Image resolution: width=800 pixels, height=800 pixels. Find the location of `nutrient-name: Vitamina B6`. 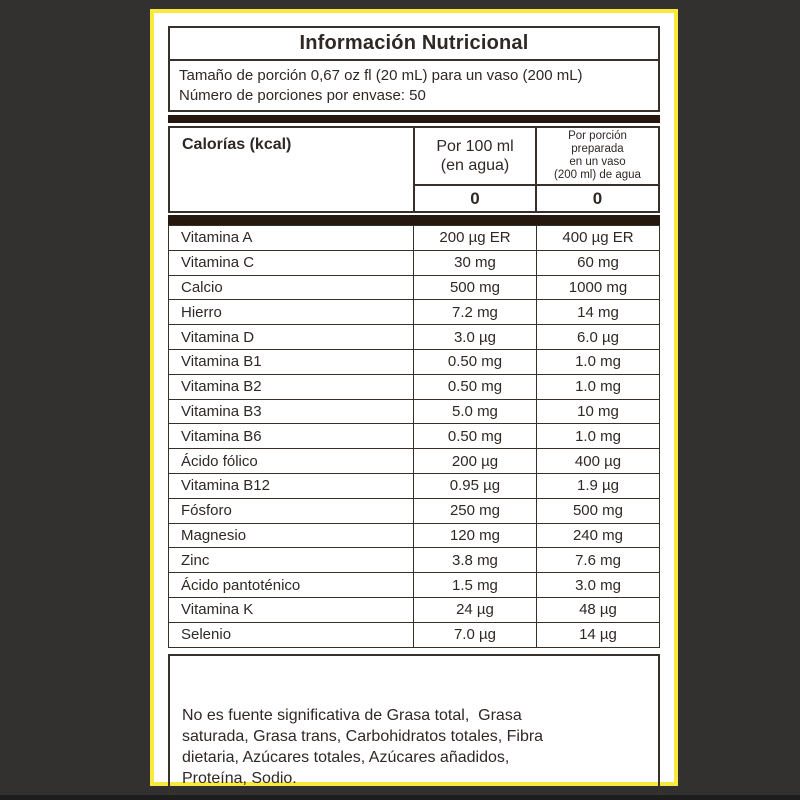

nutrient-name: Vitamina B6 is located at coordinates (291, 436).